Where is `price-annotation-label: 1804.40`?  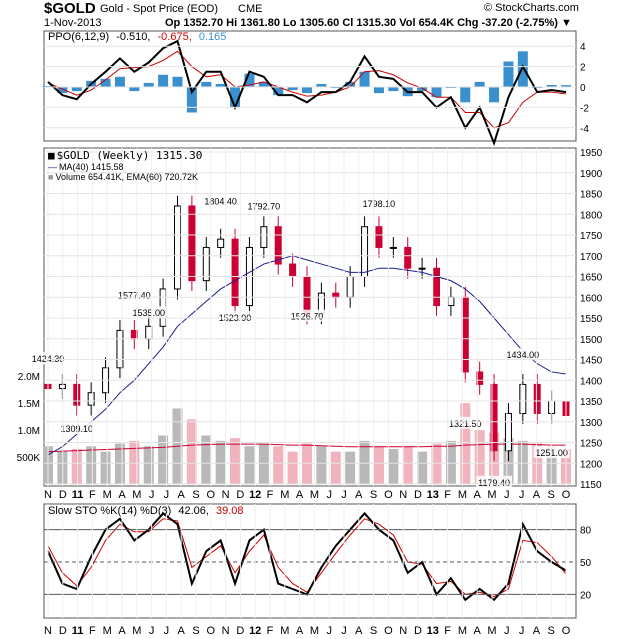
price-annotation-label: 1804.40 is located at coordinates (220, 201).